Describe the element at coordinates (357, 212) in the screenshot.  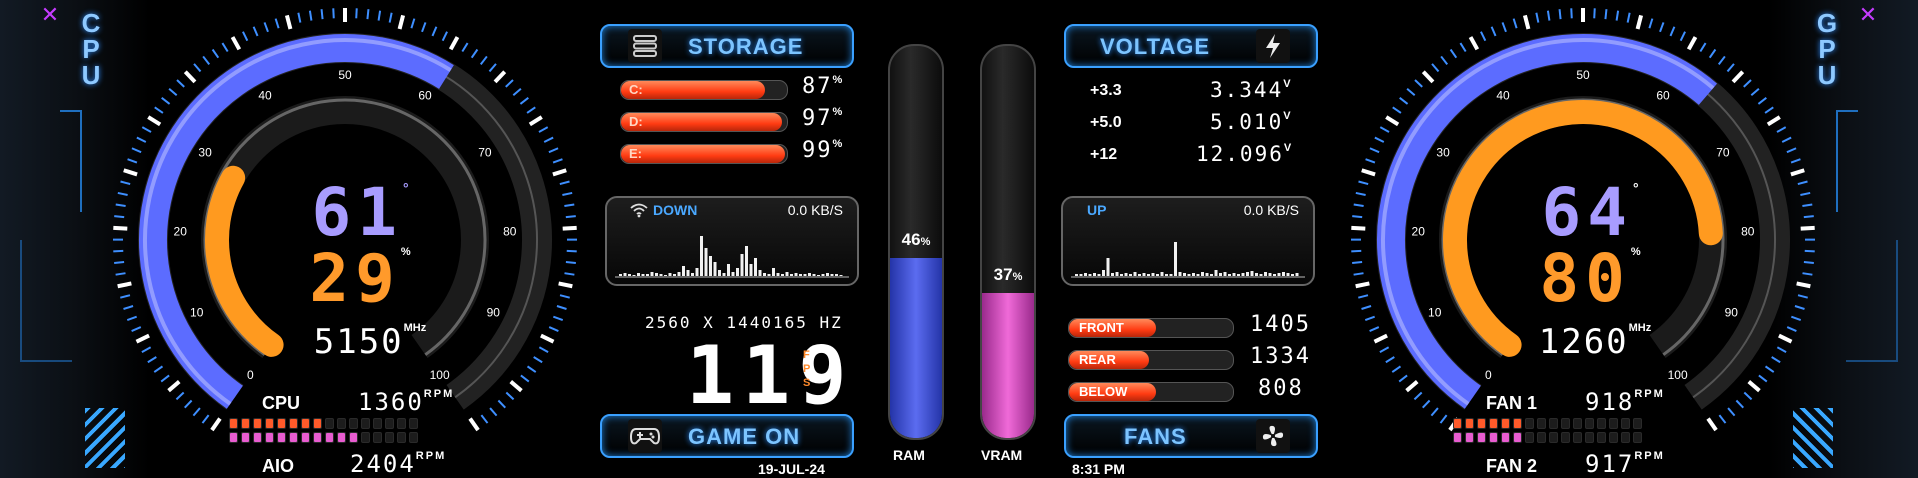
I see `cpu-temp-value: 61` at that location.